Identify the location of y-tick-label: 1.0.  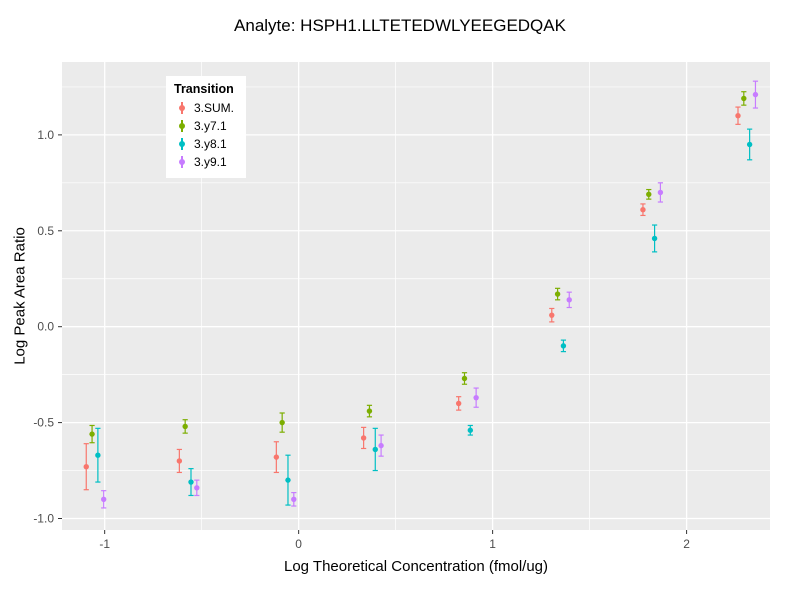
(45, 135).